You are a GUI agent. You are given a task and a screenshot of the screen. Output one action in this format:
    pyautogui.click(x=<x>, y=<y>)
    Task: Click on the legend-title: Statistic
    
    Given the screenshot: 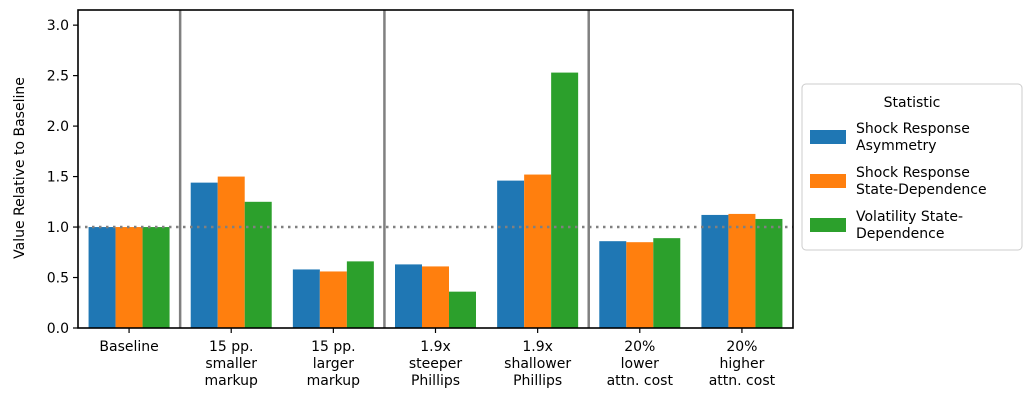 What is the action you would take?
    pyautogui.click(x=912, y=103)
    